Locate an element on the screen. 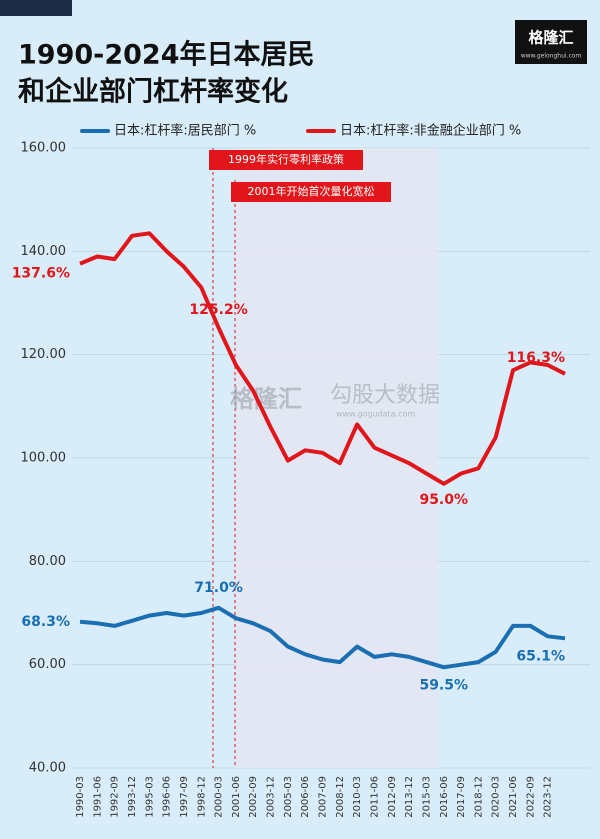  legend-label: 日本:杠杆率:居民部门 % is located at coordinates (185, 131).